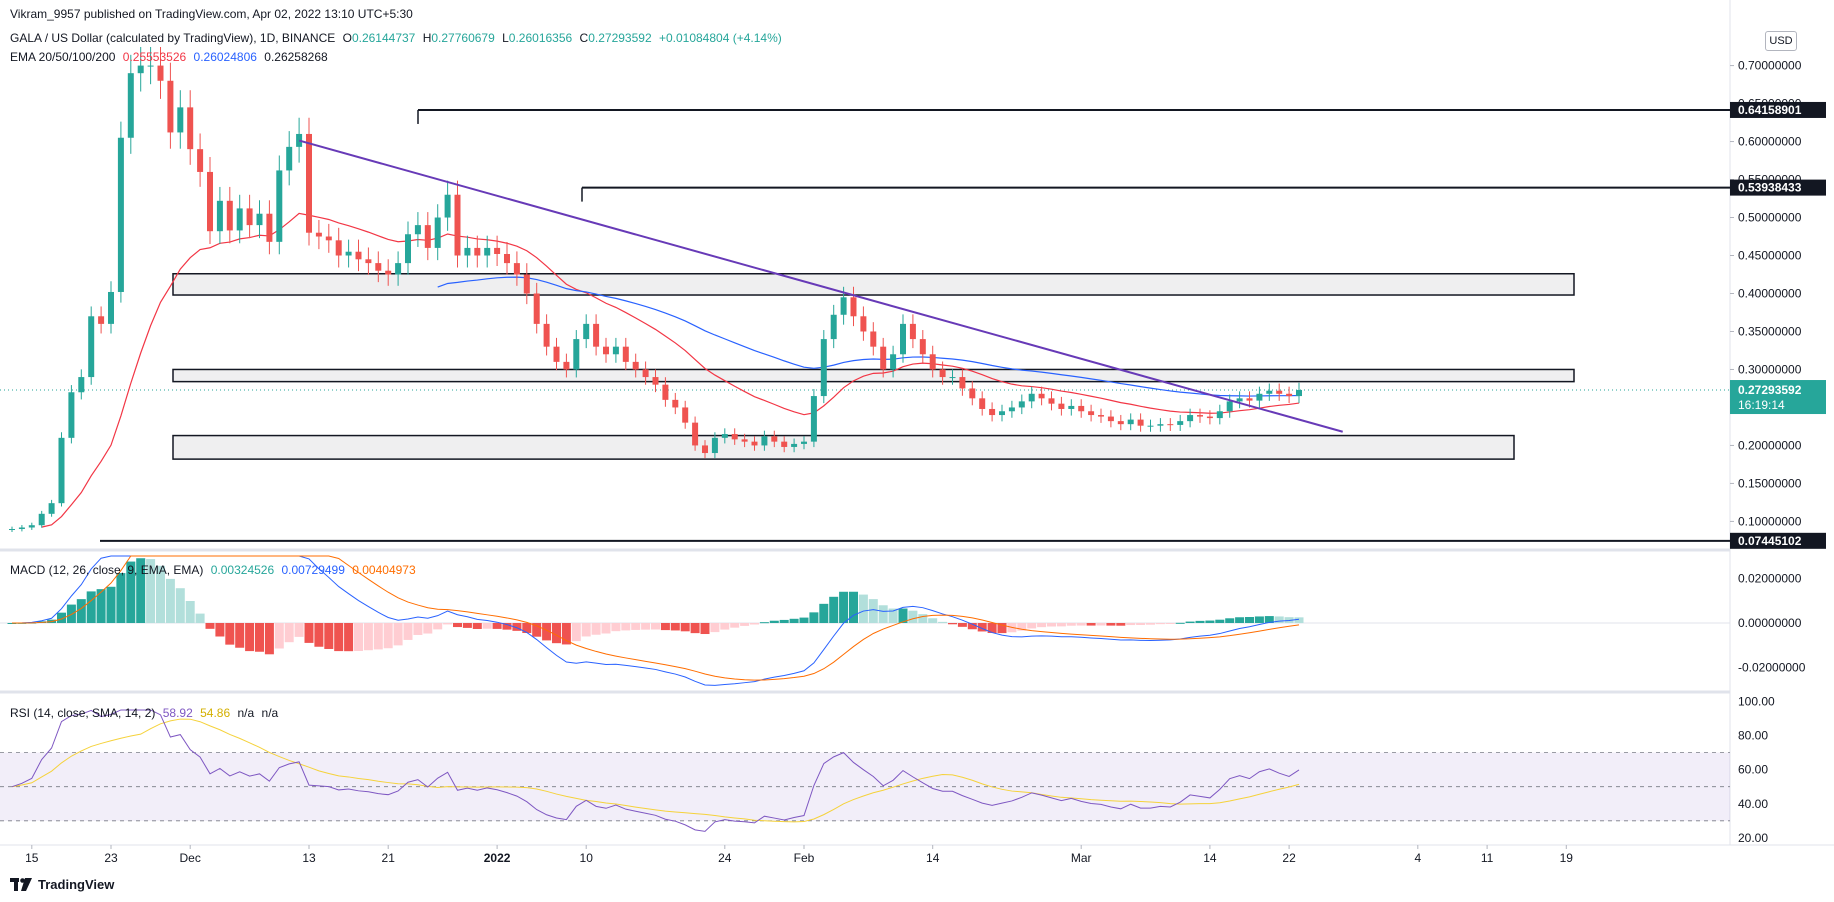 The image size is (1834, 902). Describe the element at coordinates (32, 858) in the screenshot. I see `time-tick-label: 15` at that location.